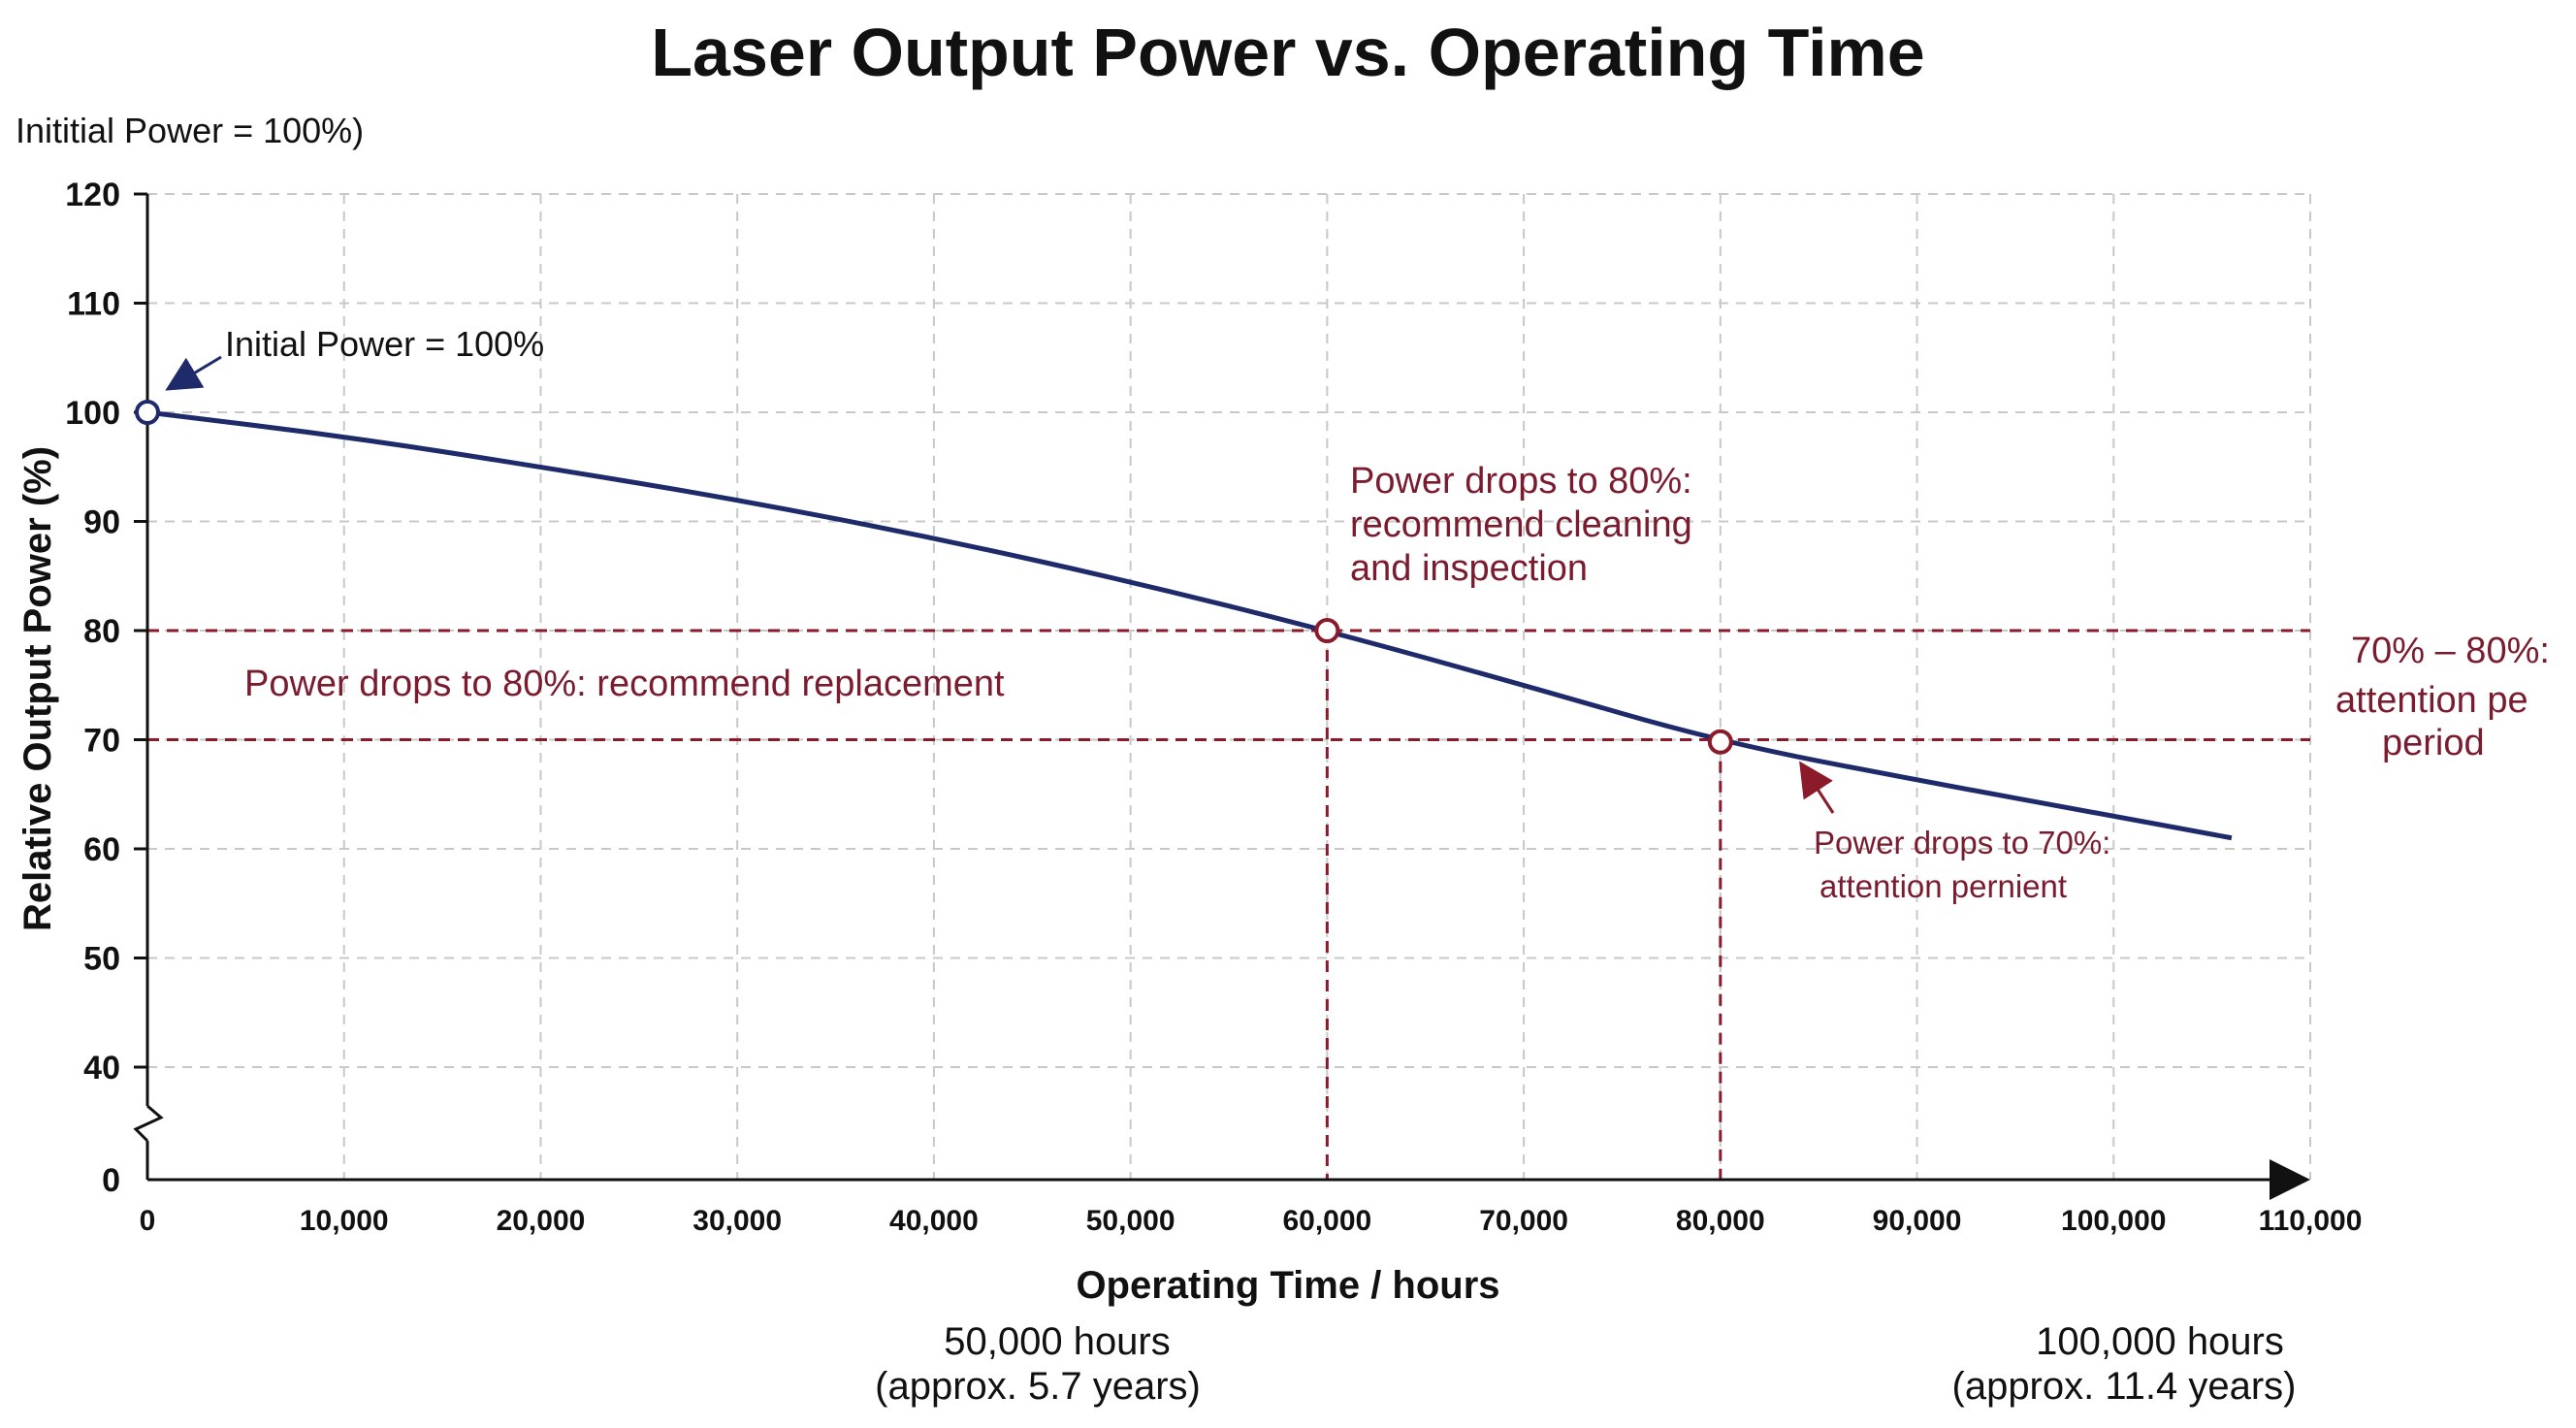  What do you see at coordinates (190, 130) in the screenshot?
I see `chart-subtitle: Inititial Power = 100%)` at bounding box center [190, 130].